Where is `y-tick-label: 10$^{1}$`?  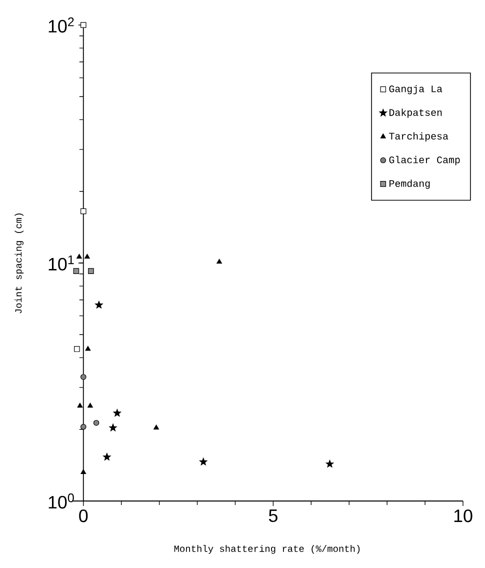
y-tick-label: 10$^{1}$ is located at coordinates (61, 263).